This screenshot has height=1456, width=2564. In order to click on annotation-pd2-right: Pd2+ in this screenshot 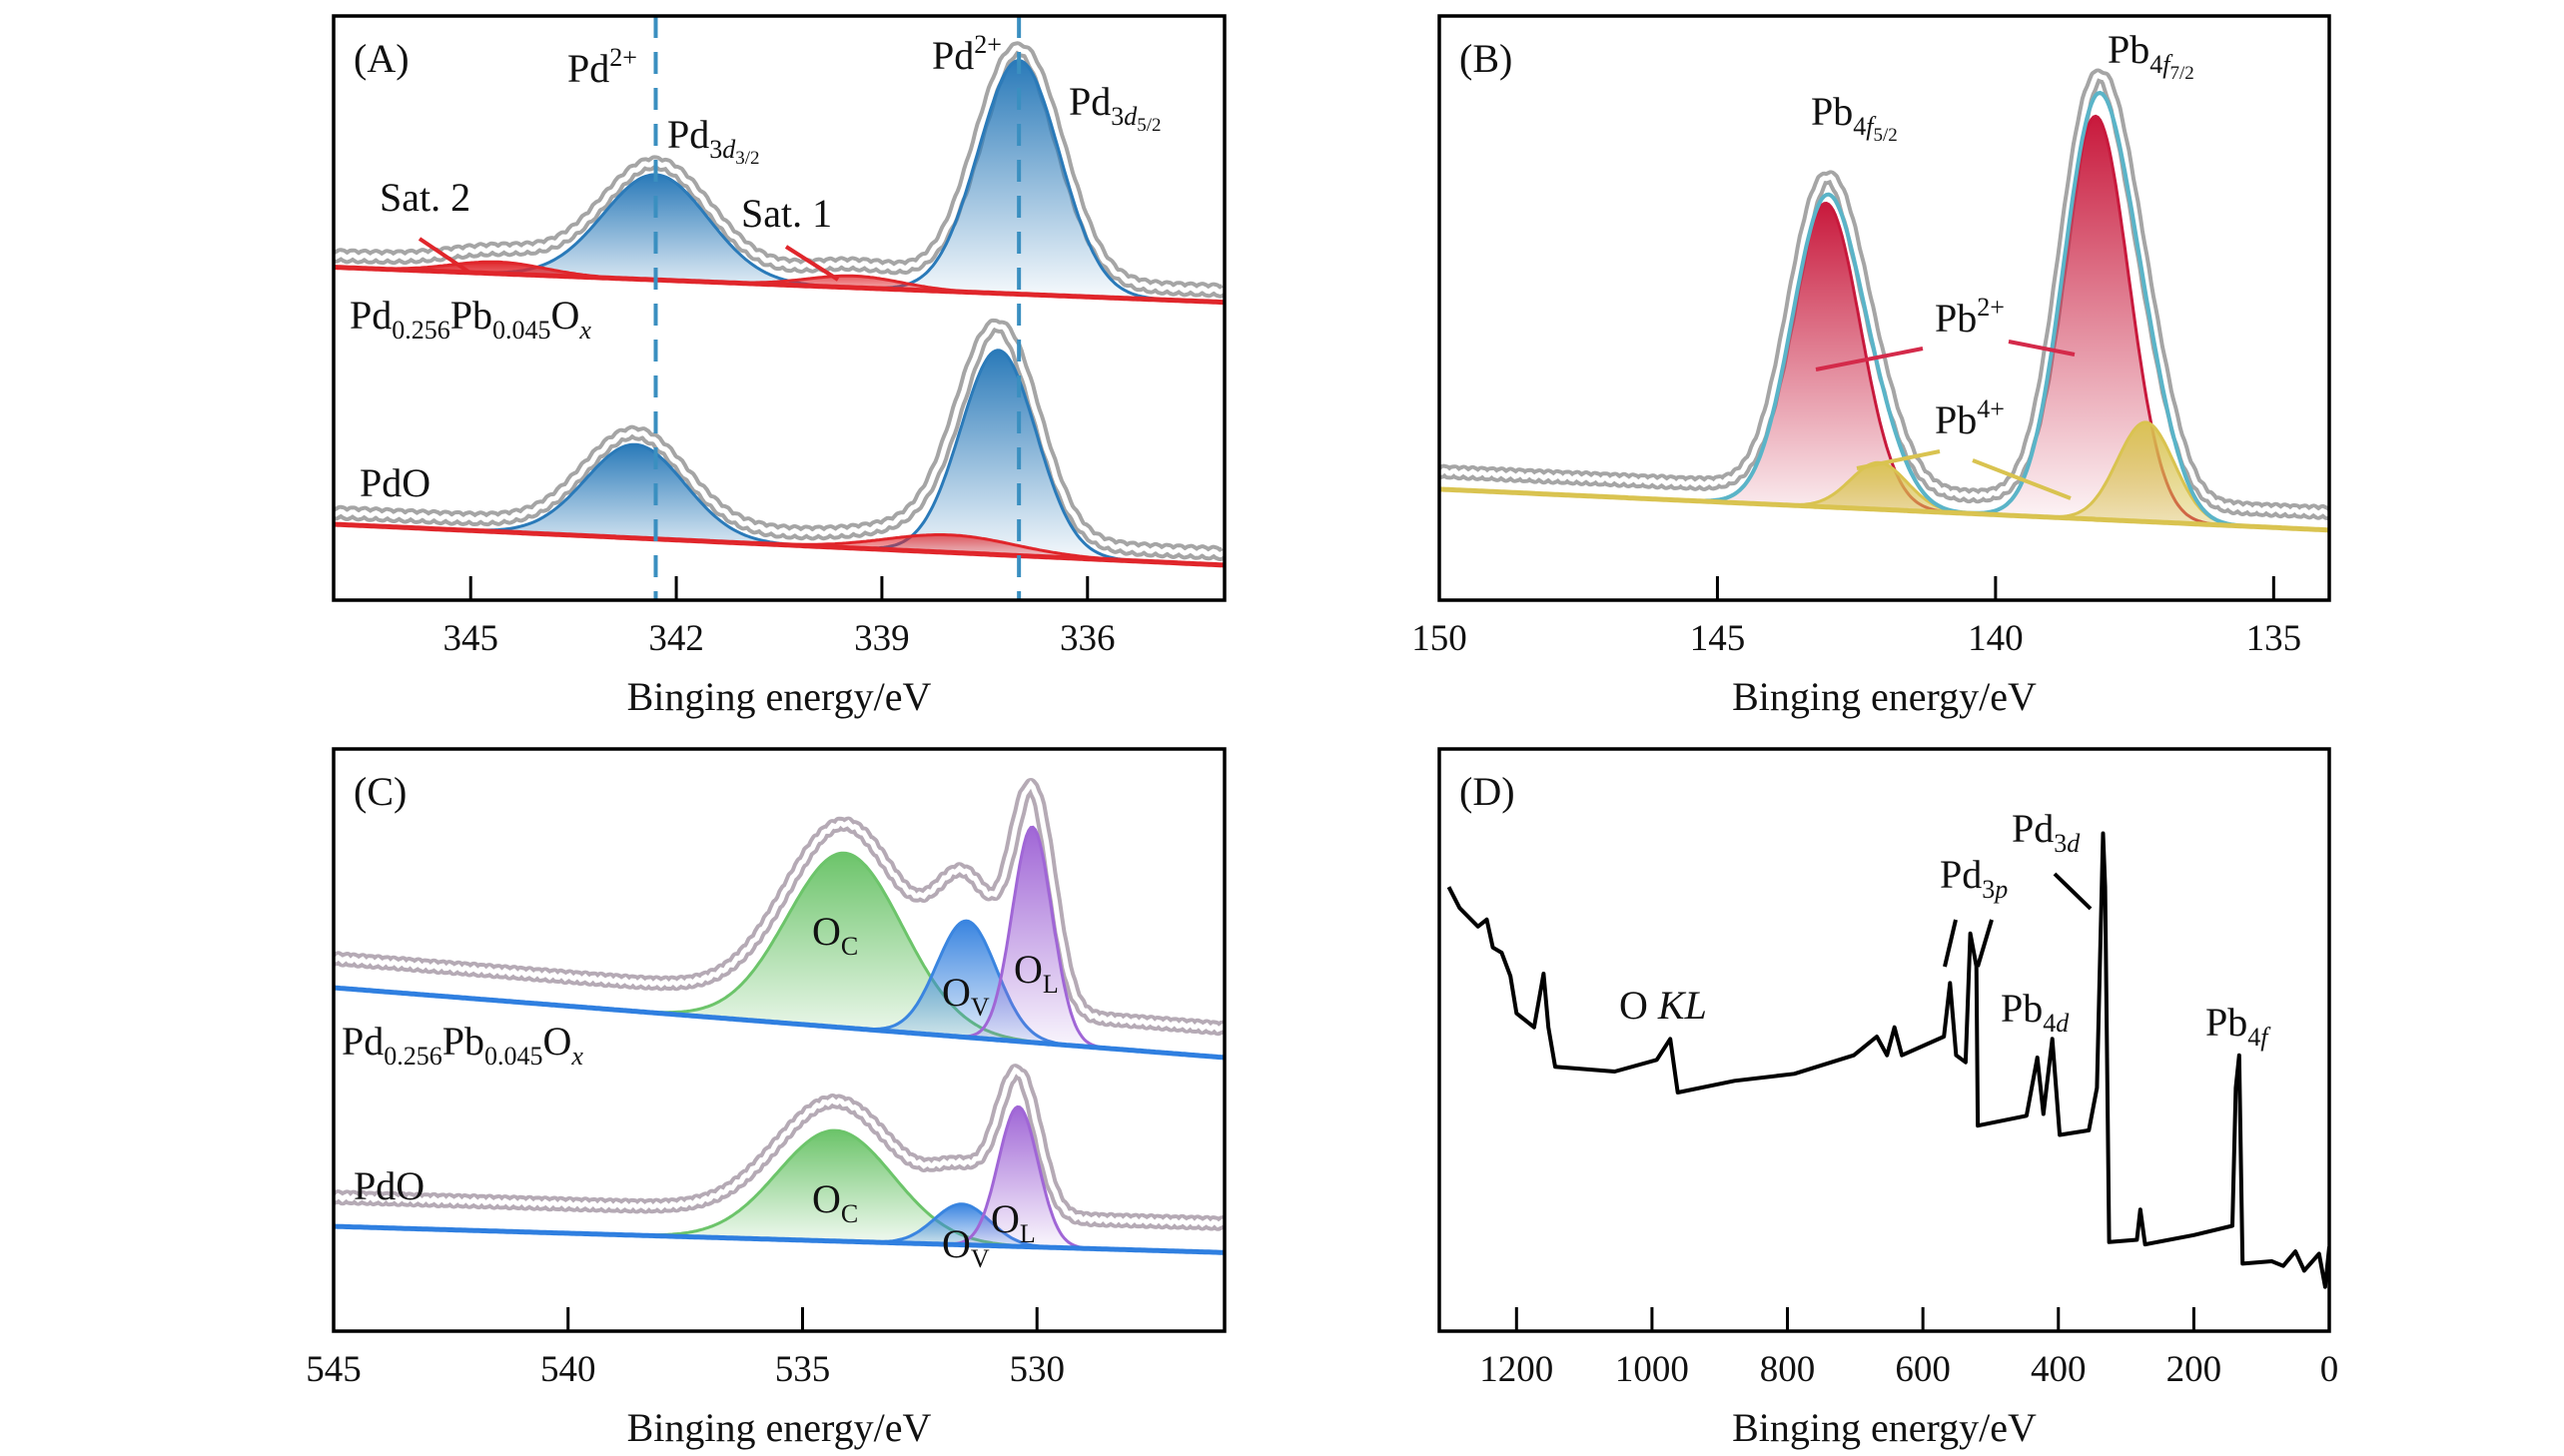, I will do `click(967, 54)`.